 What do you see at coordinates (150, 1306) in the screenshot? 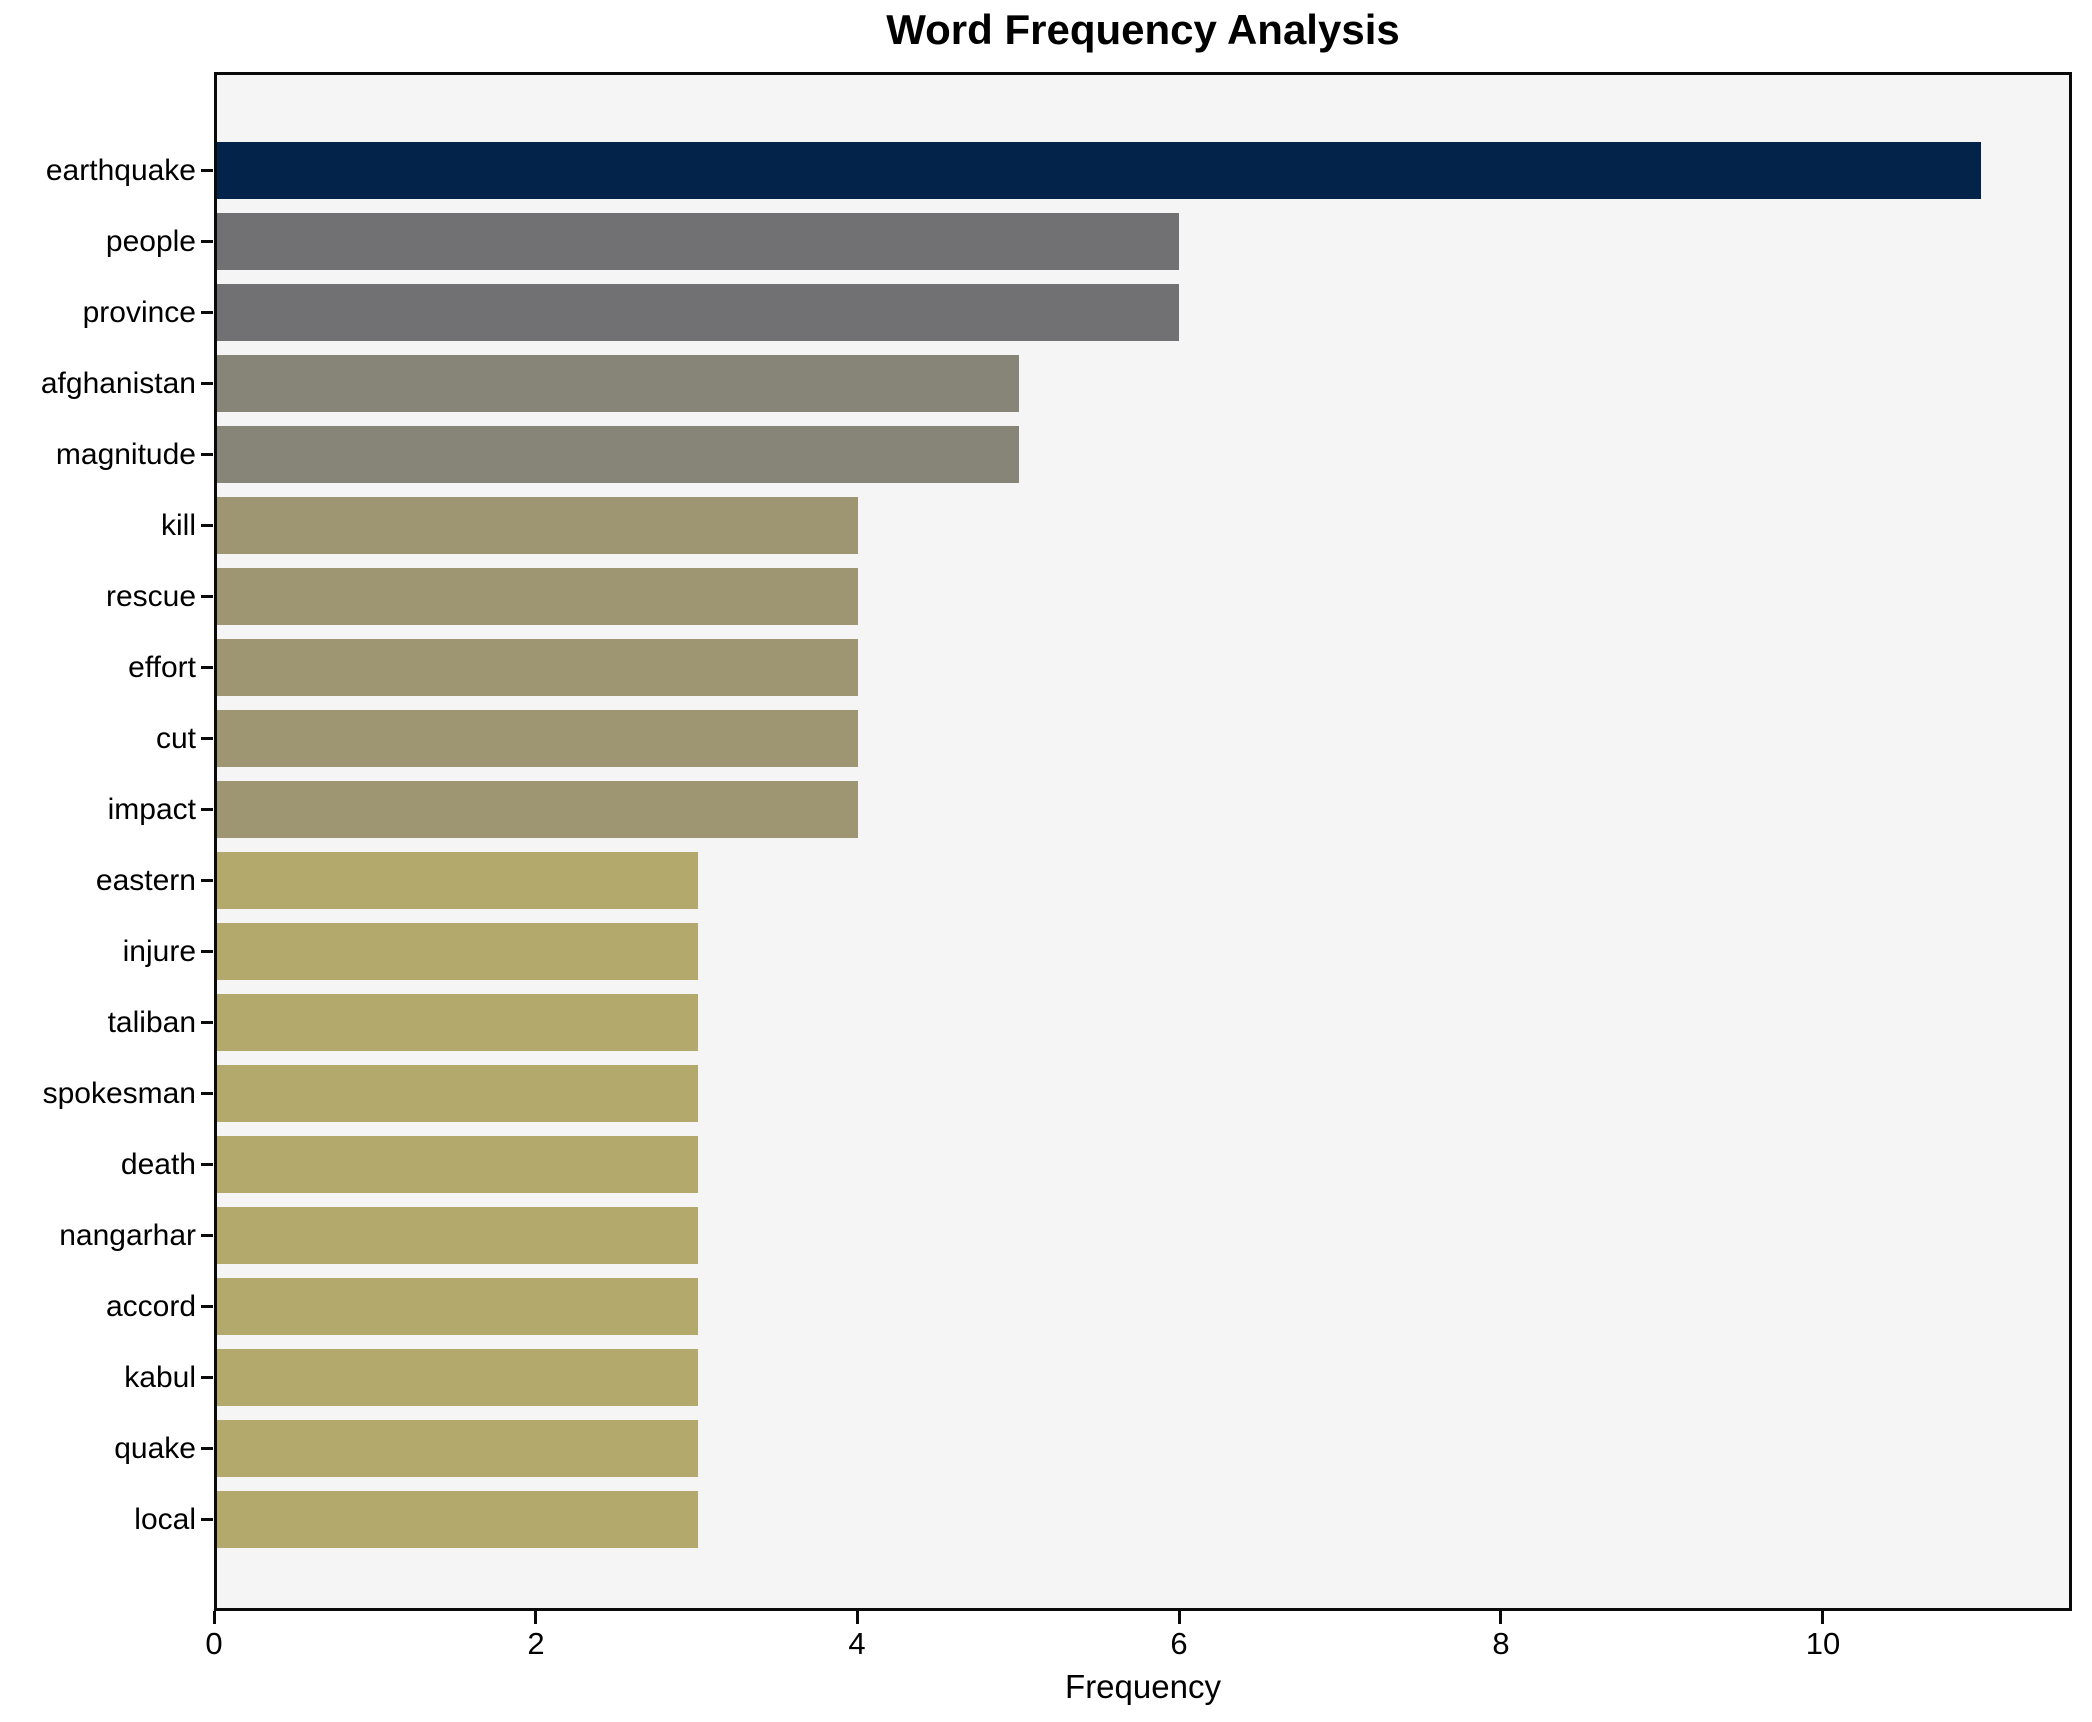
I see `y-tick-label-accord: accord` at bounding box center [150, 1306].